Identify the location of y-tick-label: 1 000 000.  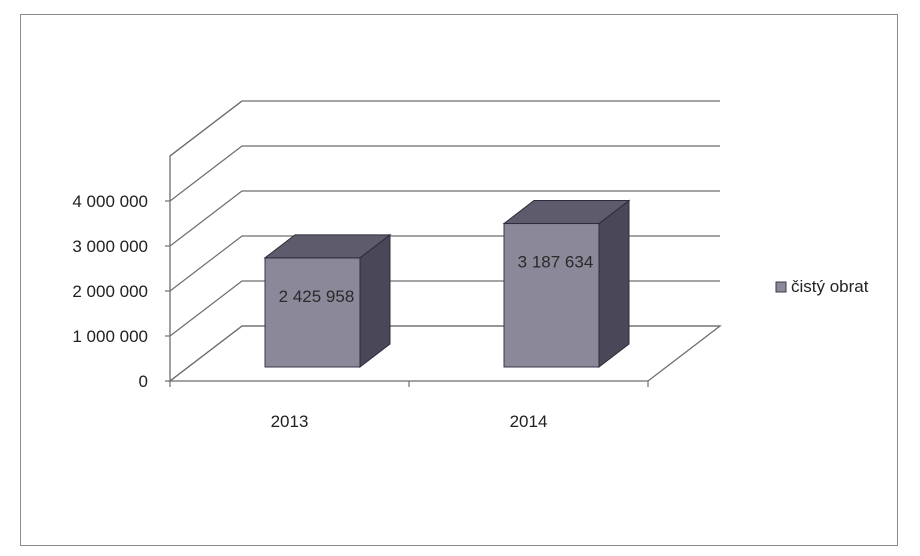
(110, 336).